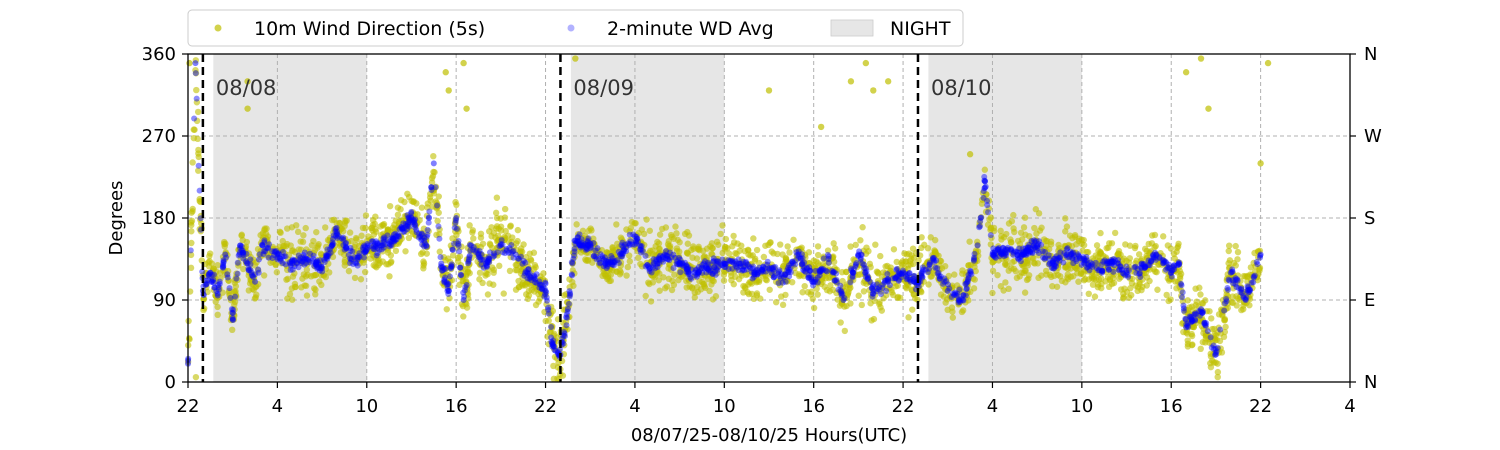 The image size is (1500, 450). What do you see at coordinates (813, 406) in the screenshot?
I see `x-tick-label: 16` at bounding box center [813, 406].